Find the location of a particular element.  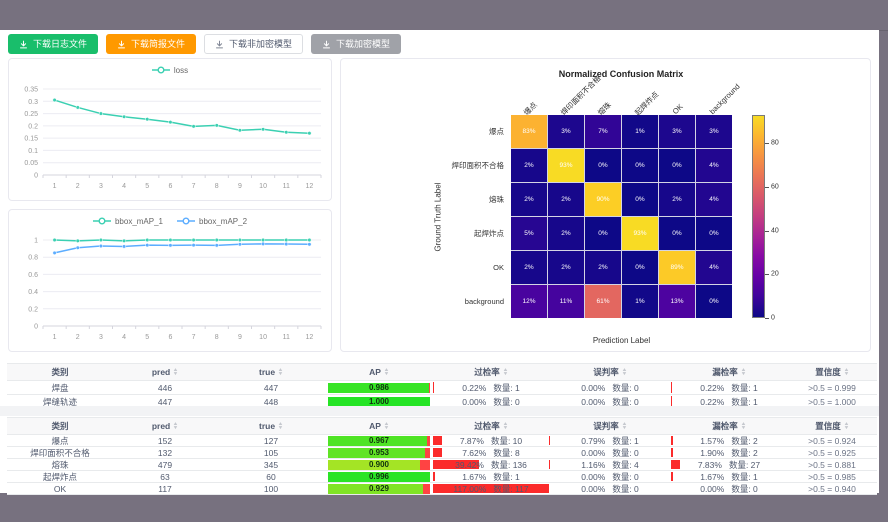

download-encrypted-model-button: 下载加密模型 is located at coordinates (356, 44).